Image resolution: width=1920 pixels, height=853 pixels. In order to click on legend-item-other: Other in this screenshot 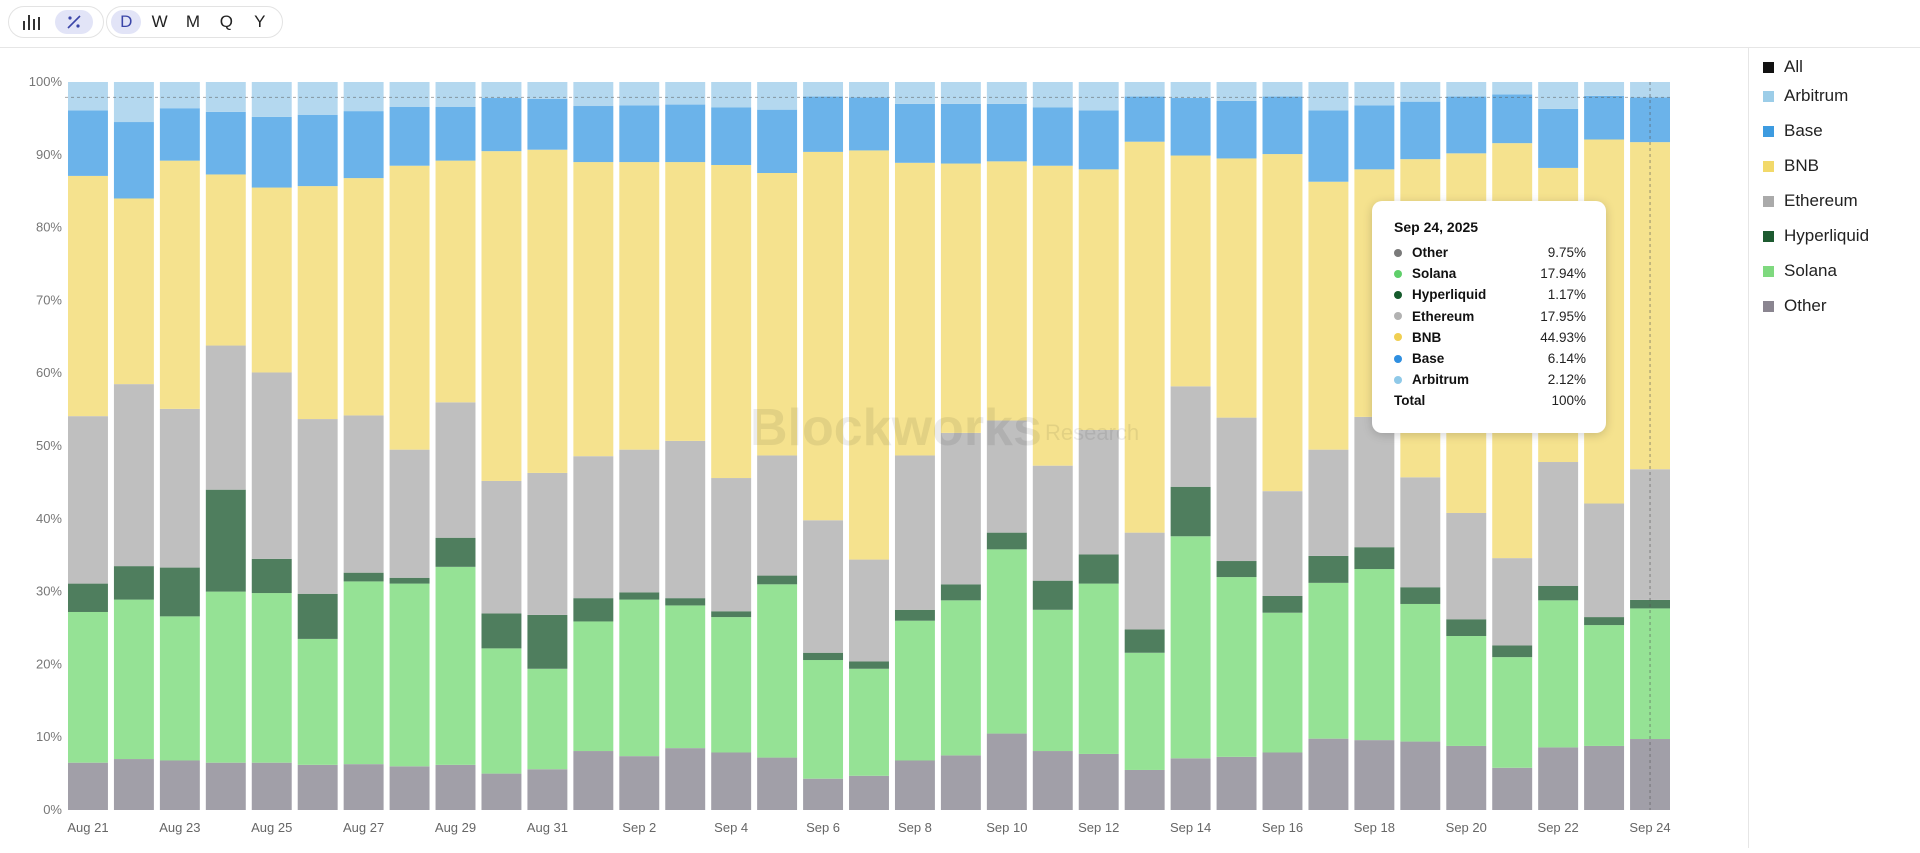, I will do `click(1795, 306)`.